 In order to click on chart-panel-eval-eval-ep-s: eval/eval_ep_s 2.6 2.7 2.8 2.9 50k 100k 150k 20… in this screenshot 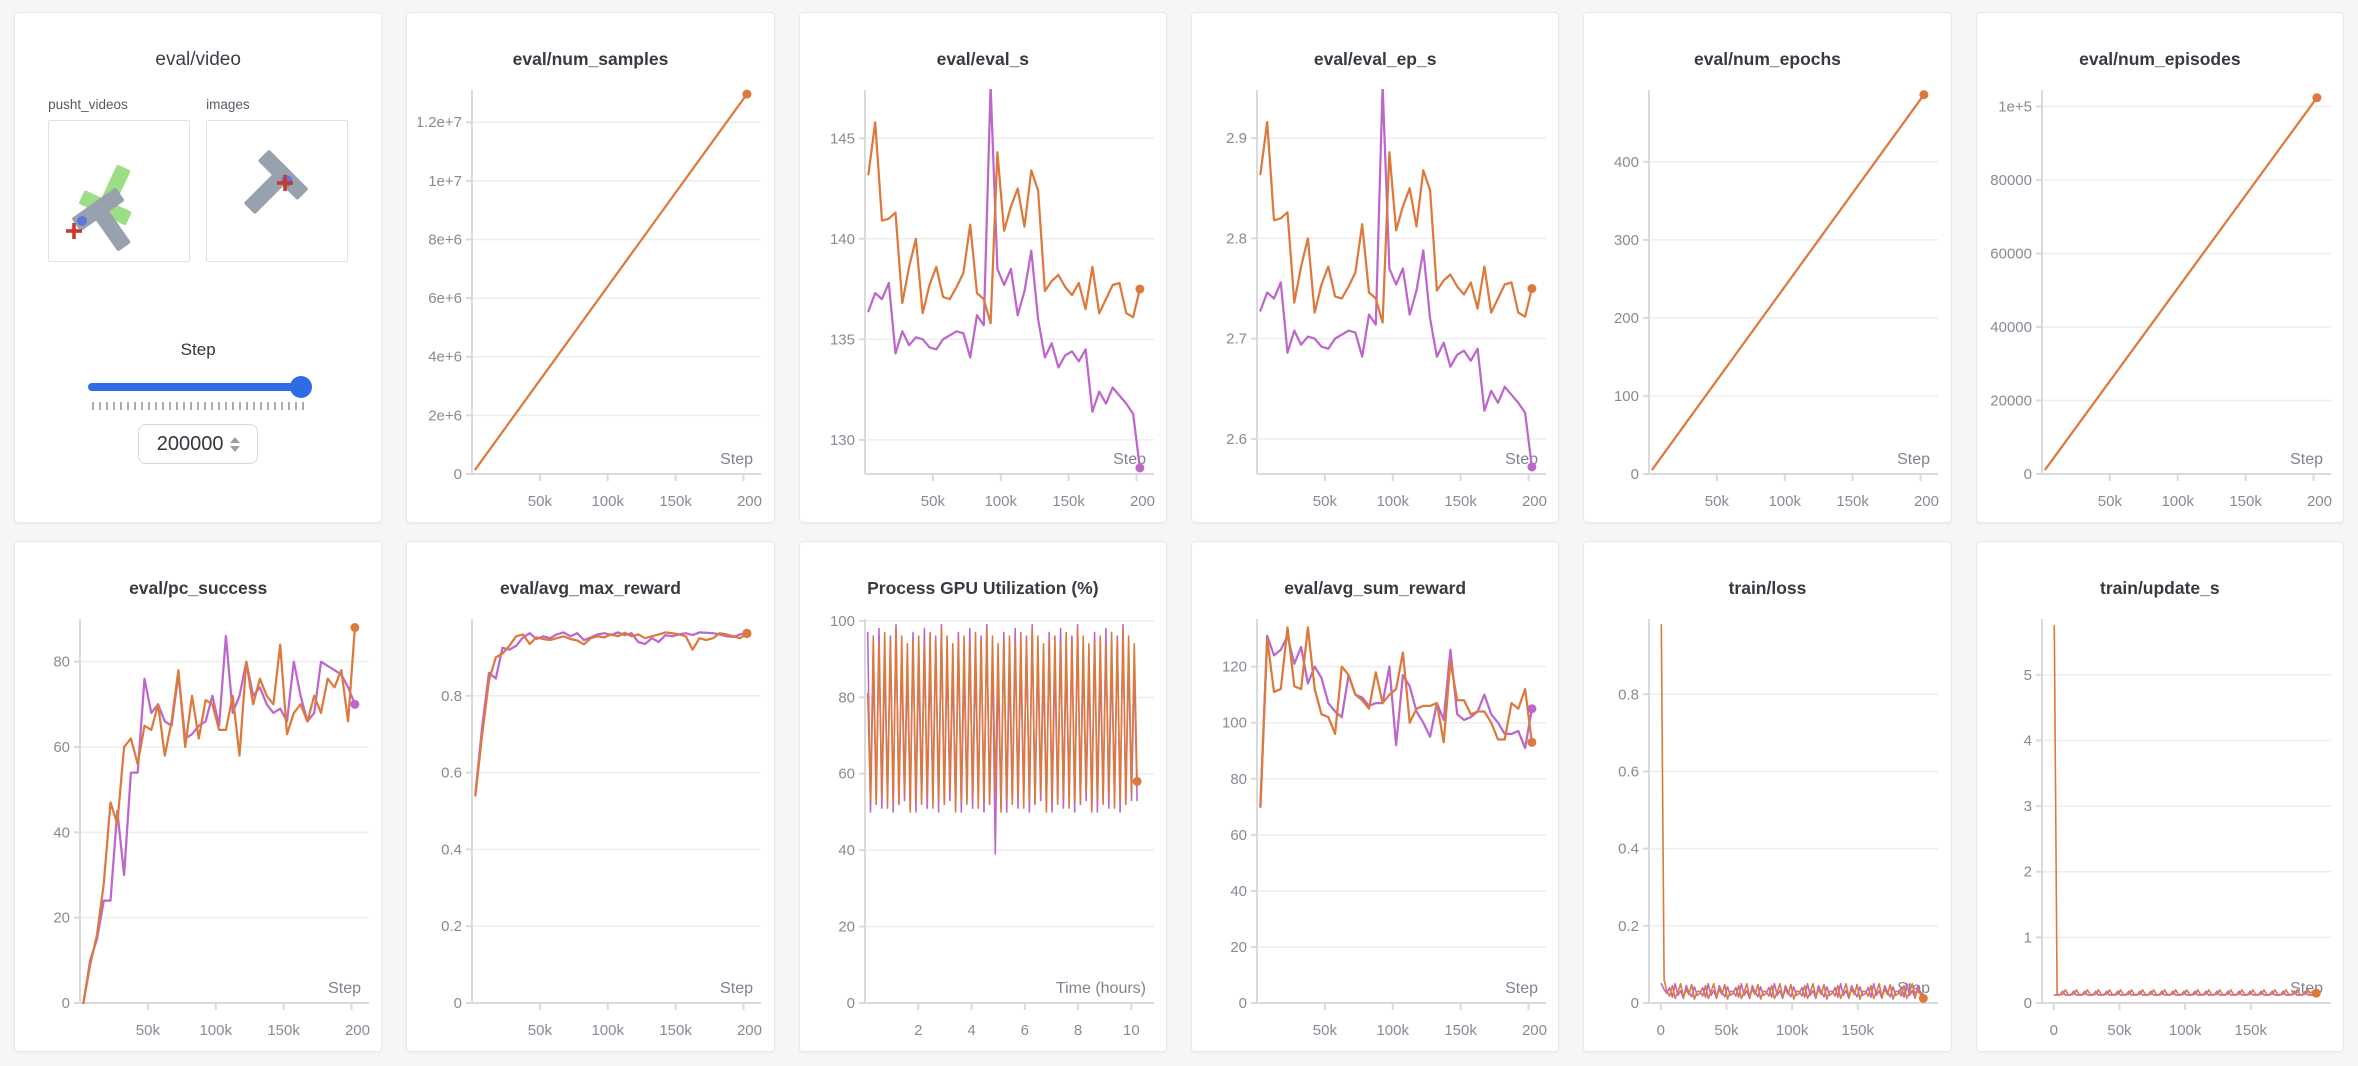, I will do `click(1375, 267)`.